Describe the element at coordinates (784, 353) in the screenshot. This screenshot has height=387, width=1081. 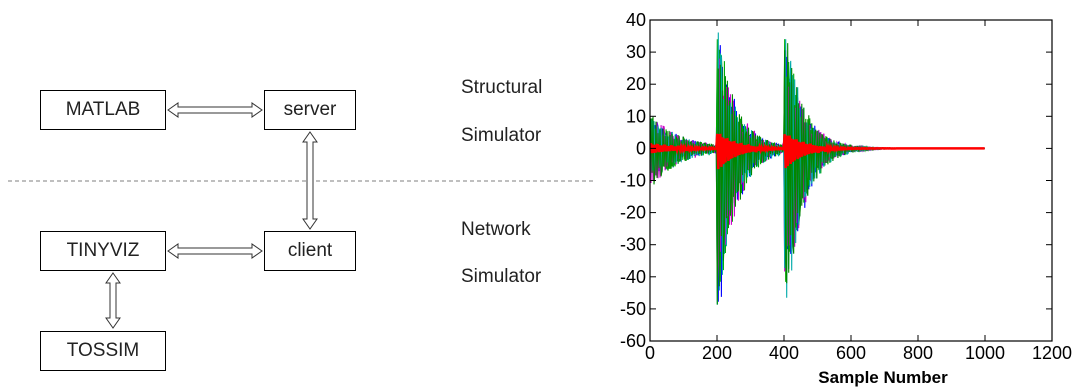
I see `x-tick-label: 400` at that location.